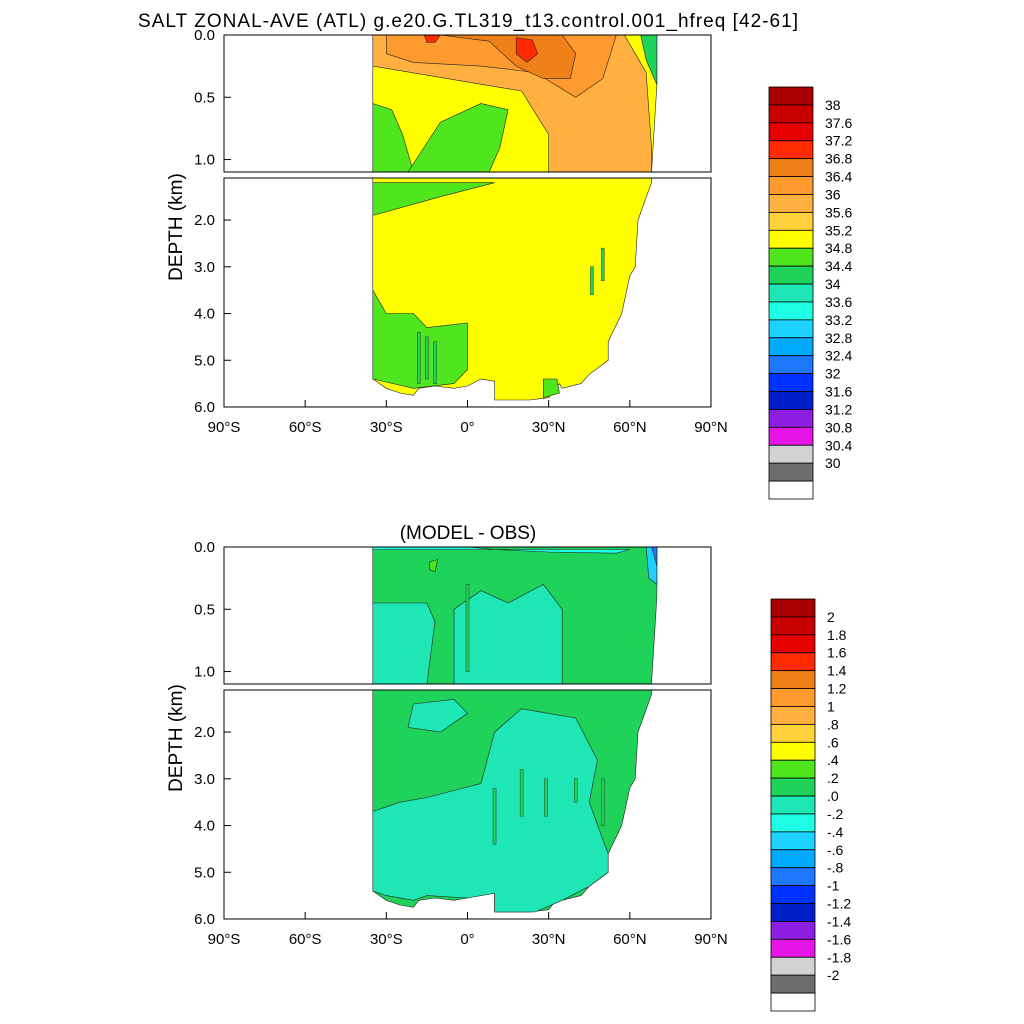  Describe the element at coordinates (833, 975) in the screenshot. I see `colorbar-label: -2` at that location.